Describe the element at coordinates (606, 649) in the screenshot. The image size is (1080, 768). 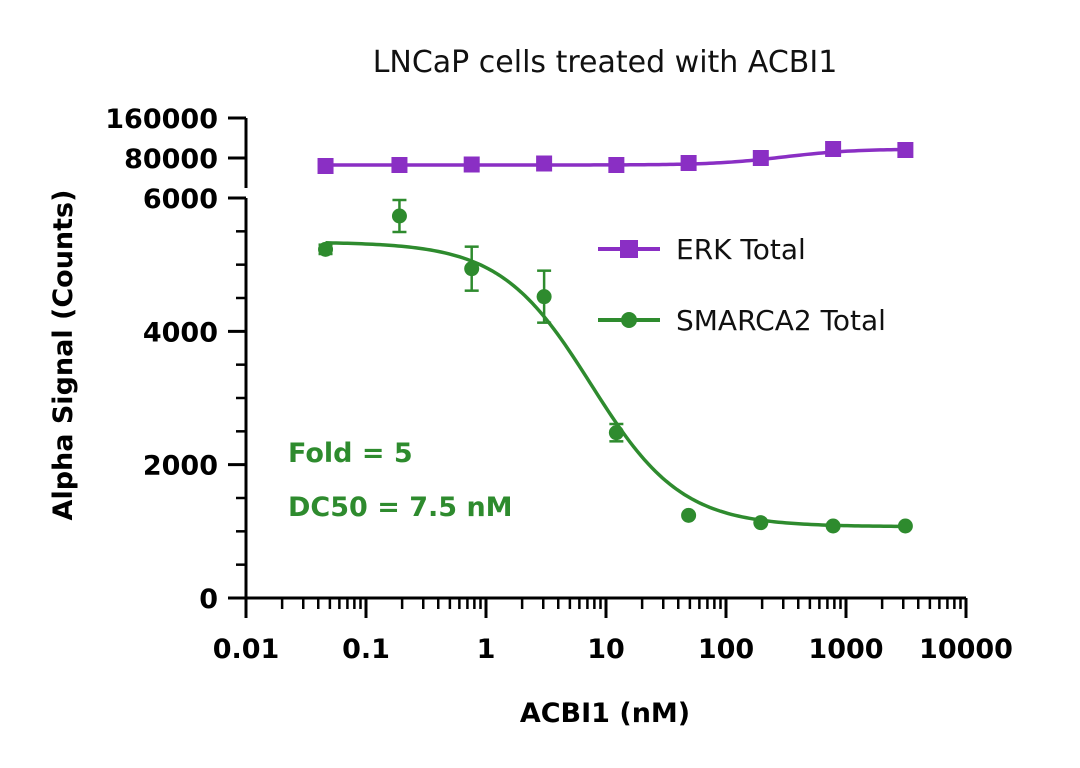
I see `x-tick-label: 10` at that location.